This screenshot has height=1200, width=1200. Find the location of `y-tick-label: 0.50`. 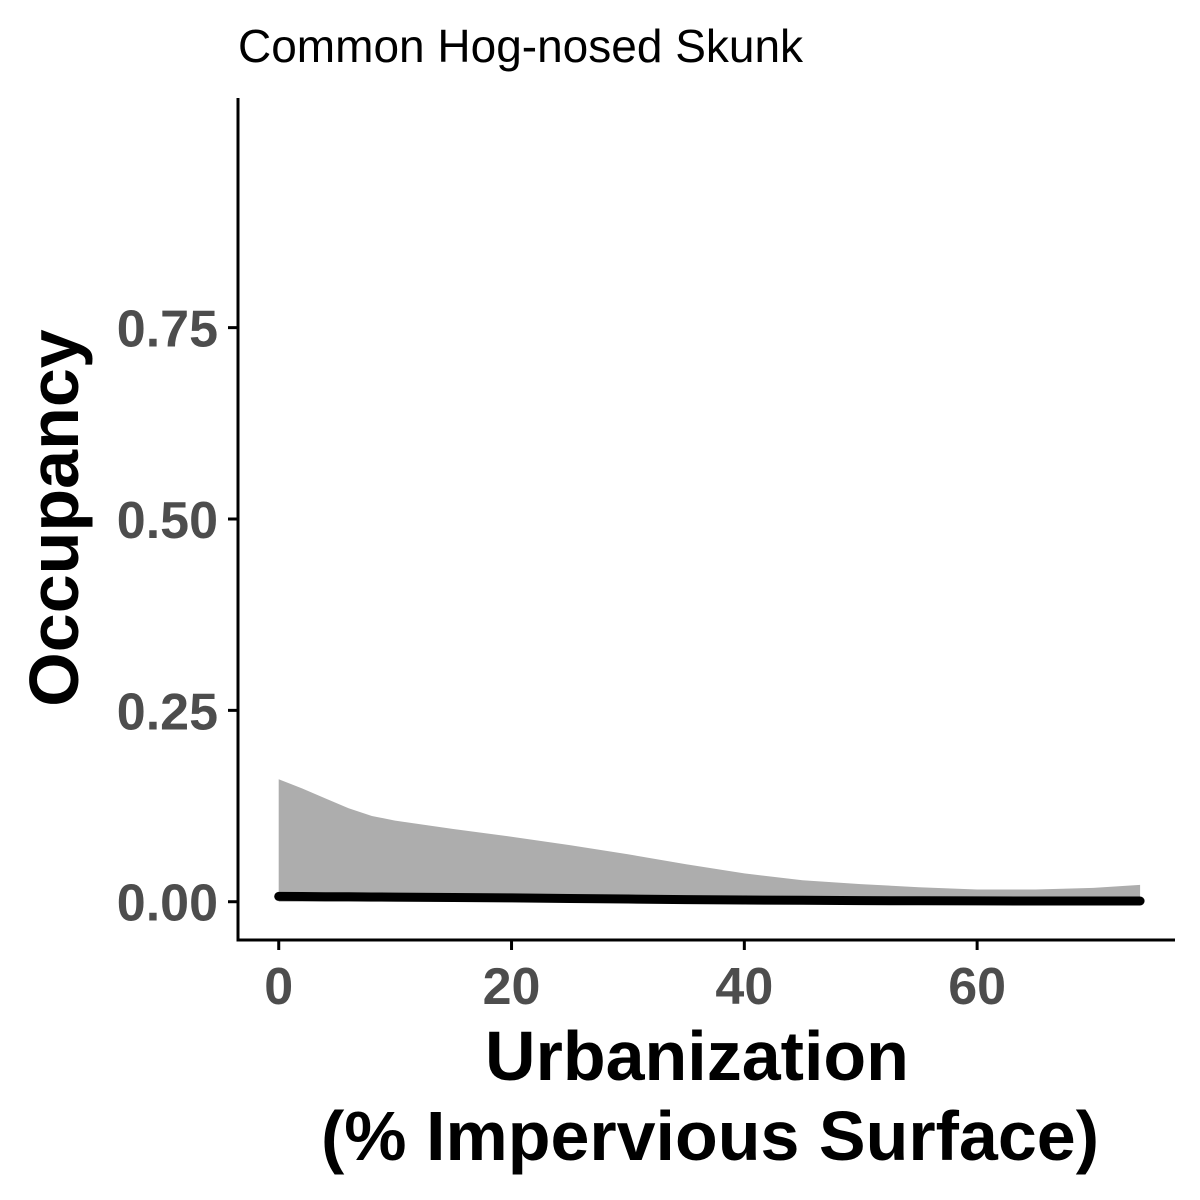

y-tick-label: 0.50 is located at coordinates (167, 521).